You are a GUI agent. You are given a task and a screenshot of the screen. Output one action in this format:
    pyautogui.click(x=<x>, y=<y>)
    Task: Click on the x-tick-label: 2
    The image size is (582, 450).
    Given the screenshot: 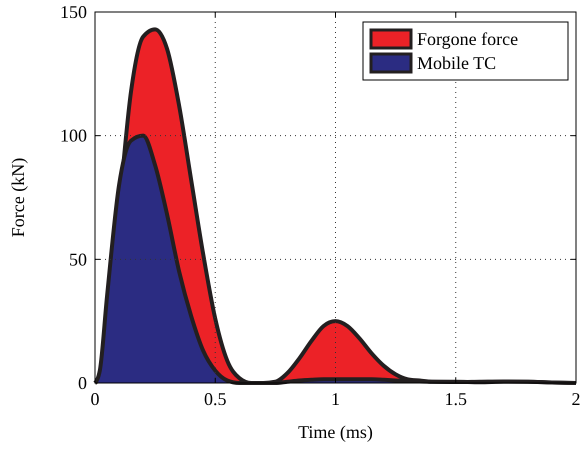 What is the action you would take?
    pyautogui.click(x=576, y=399)
    